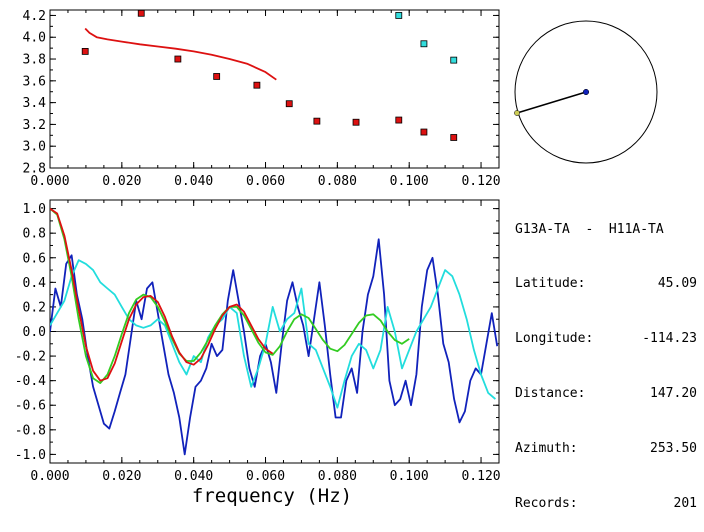  Describe the element at coordinates (550, 394) in the screenshot. I see `info-label: Distance:` at that location.